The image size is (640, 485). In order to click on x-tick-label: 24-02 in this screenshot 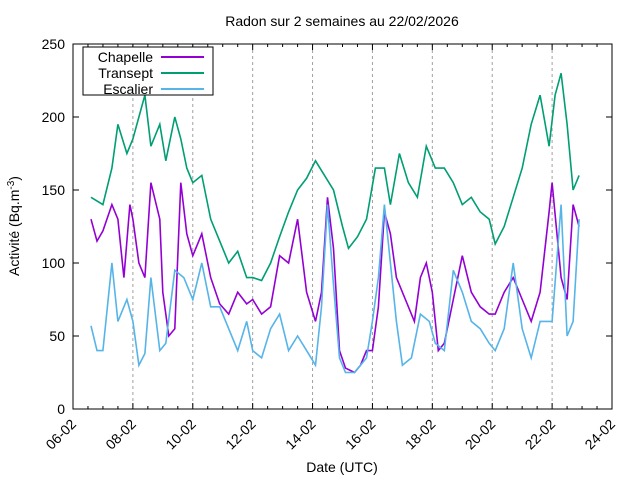, I will do `click(599, 434)`.